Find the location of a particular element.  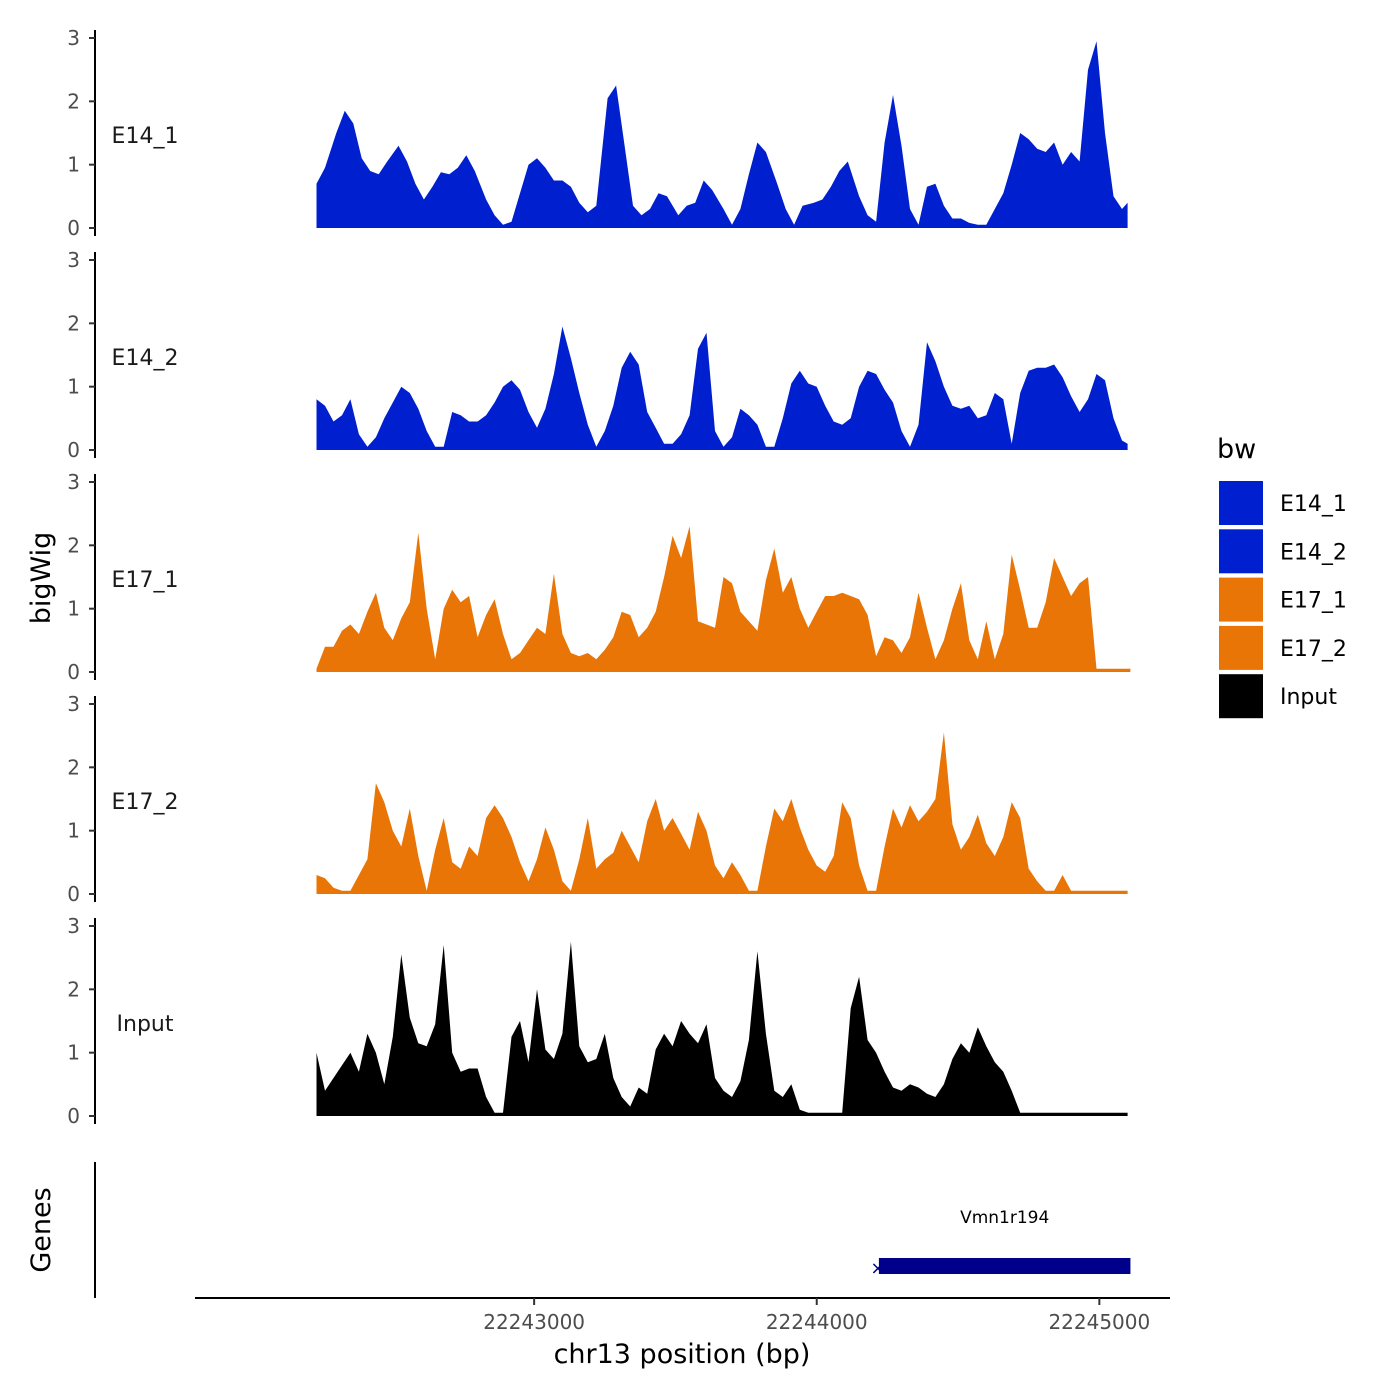

legend-label: E17_1 is located at coordinates (1313, 601).